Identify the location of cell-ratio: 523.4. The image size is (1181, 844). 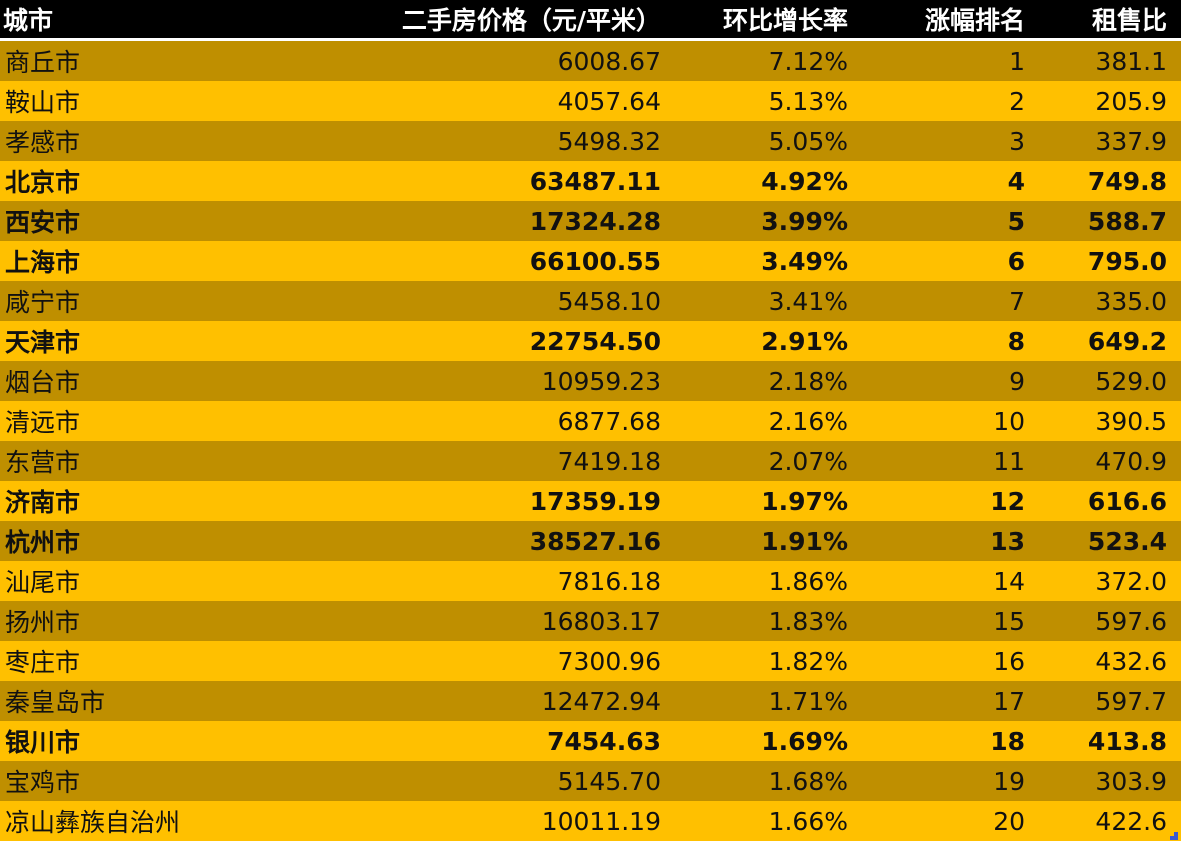
(1127, 541).